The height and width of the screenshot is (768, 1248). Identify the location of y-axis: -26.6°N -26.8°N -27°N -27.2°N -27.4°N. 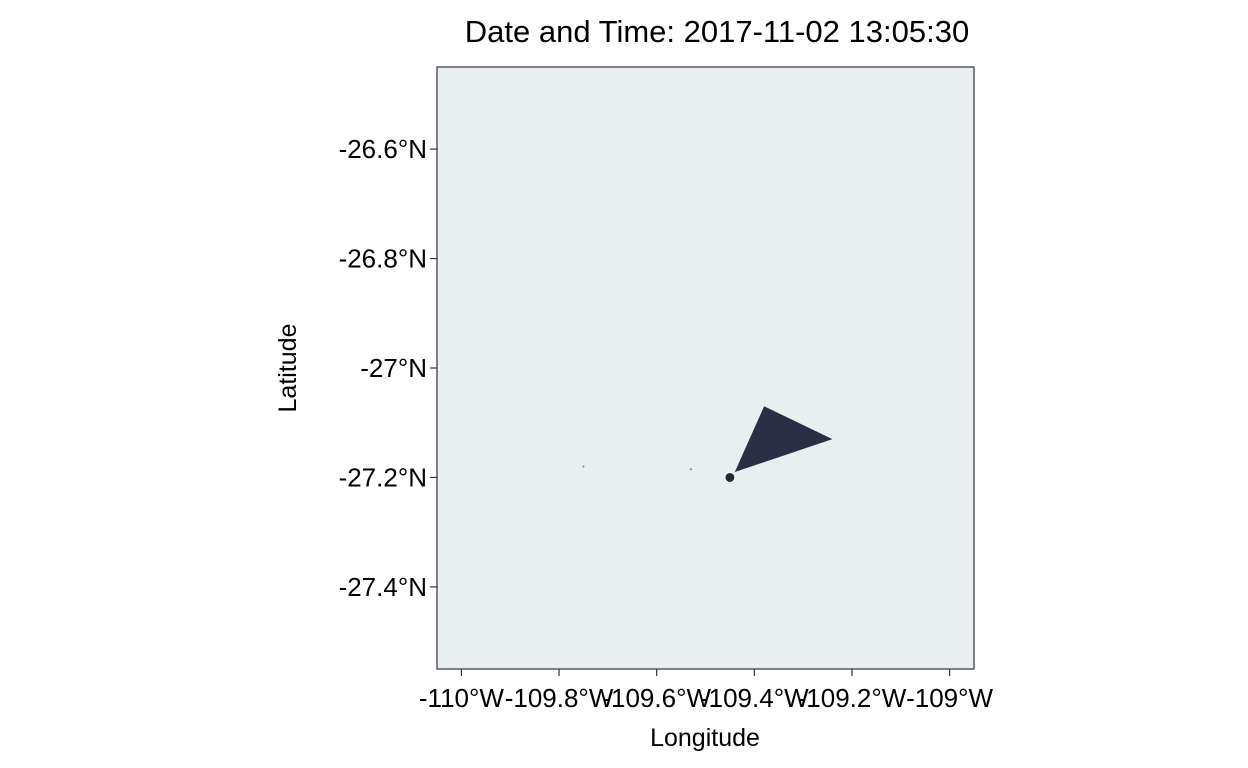
(388, 368).